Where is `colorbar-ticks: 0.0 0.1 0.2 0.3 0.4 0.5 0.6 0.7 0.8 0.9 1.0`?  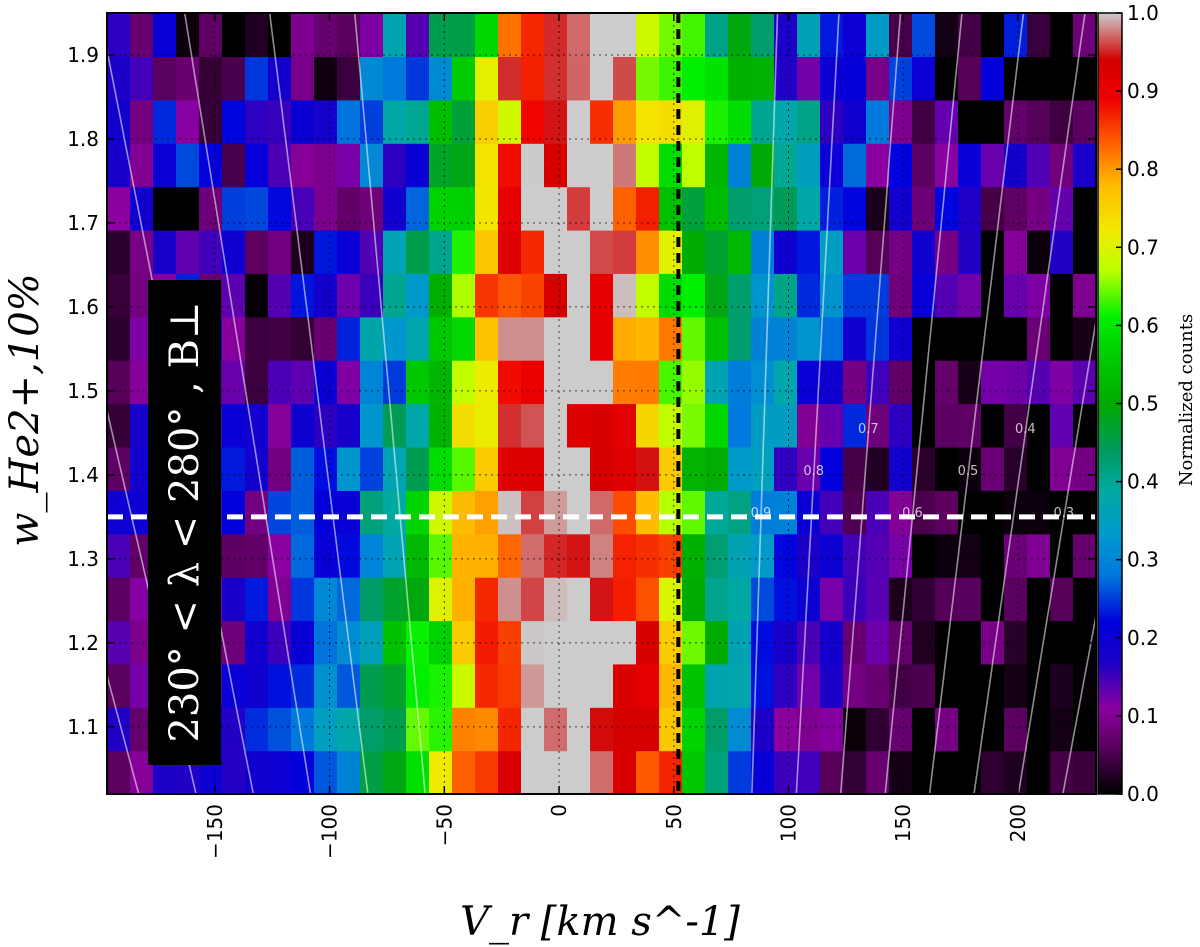
colorbar-ticks: 0.0 0.1 0.2 0.3 0.4 0.5 0.6 0.7 0.8 0.9 1.0 is located at coordinates (1137, 403).